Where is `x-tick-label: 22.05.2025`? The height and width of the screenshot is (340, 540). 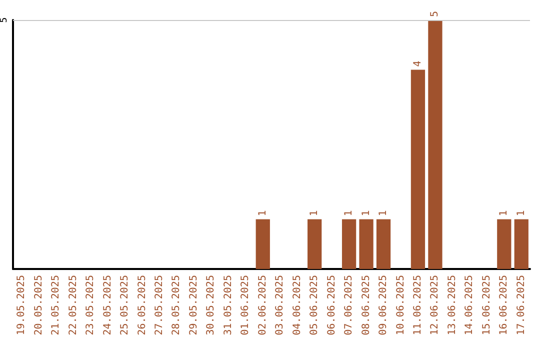 x-tick-label: 22.05.2025 is located at coordinates (73, 305).